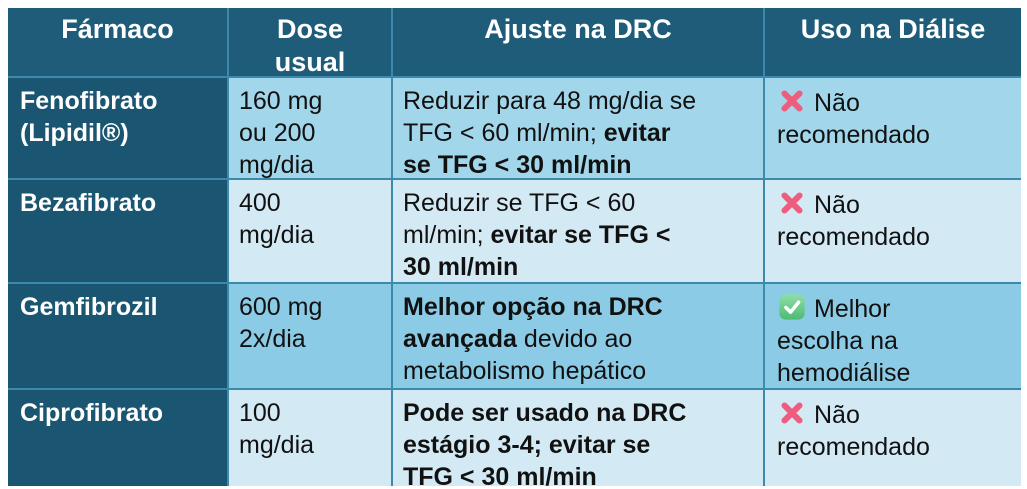 Image resolution: width=1027 pixels, height=489 pixels. What do you see at coordinates (792, 309) in the screenshot?
I see `check-mark-icon` at bounding box center [792, 309].